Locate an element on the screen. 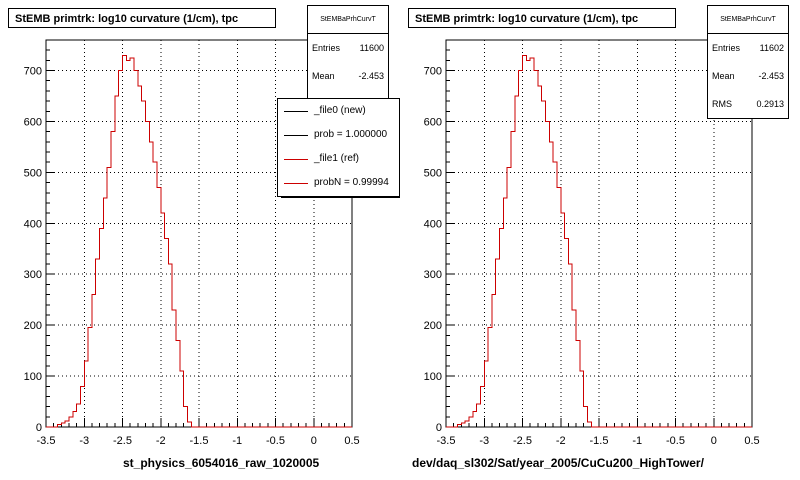 Image resolution: width=800 pixels, height=480 pixels. left-stats-mean-row: Mean -2.453 is located at coordinates (348, 76).